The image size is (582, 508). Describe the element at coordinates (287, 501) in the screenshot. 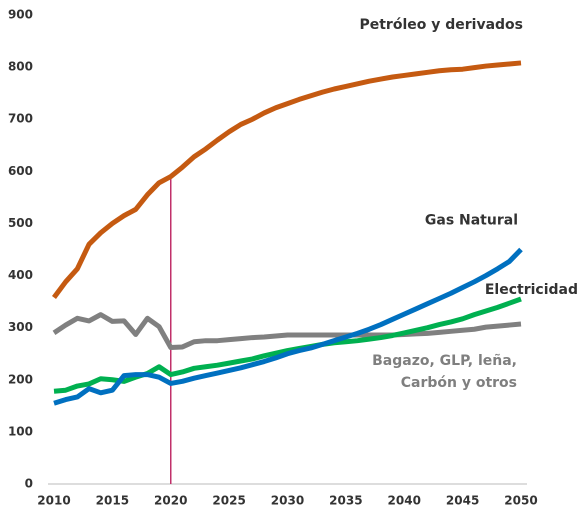

I see `x-tick-label: 2030` at that location.